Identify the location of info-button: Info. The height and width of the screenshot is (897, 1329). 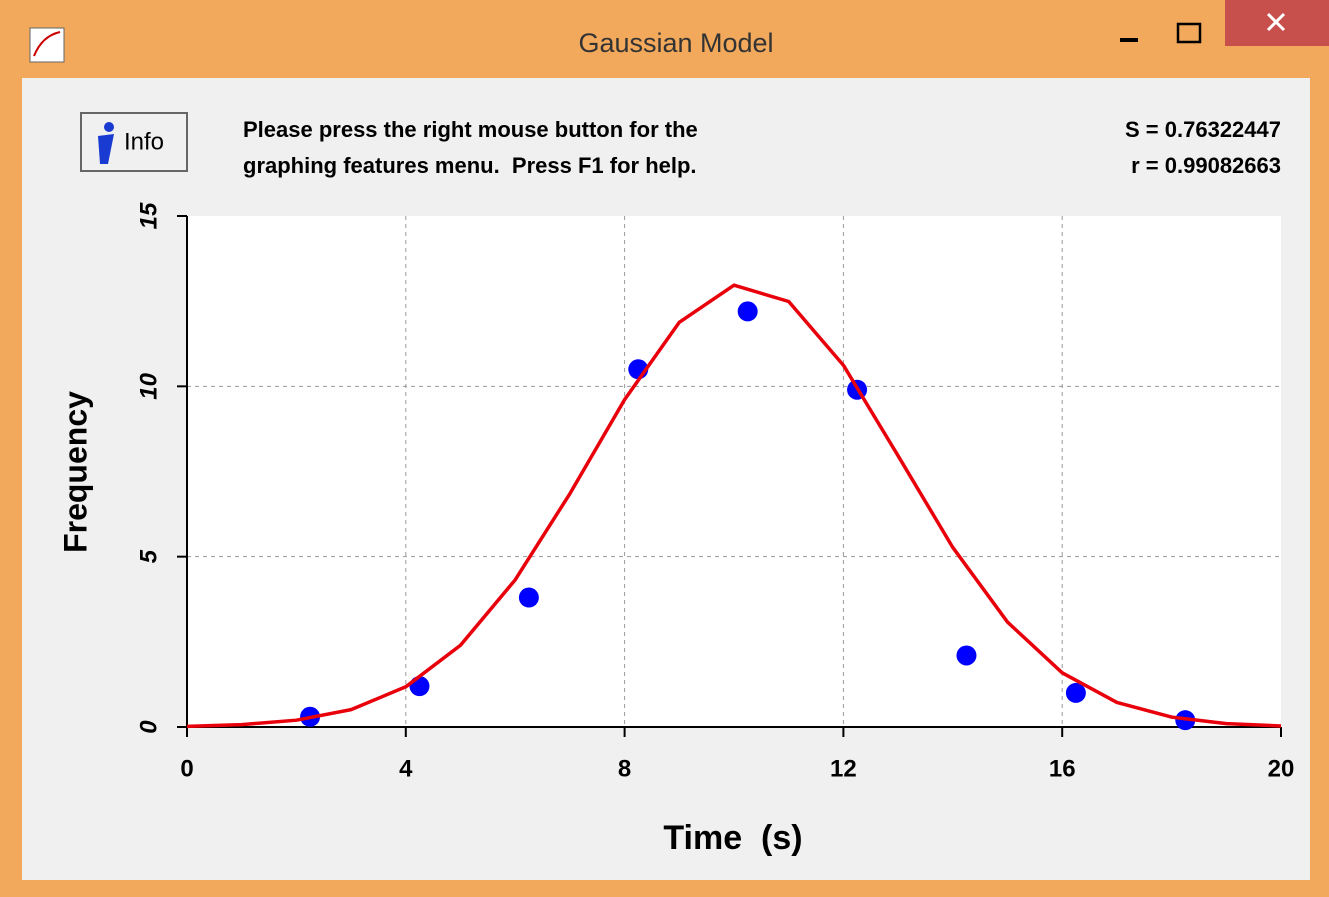
(134, 142).